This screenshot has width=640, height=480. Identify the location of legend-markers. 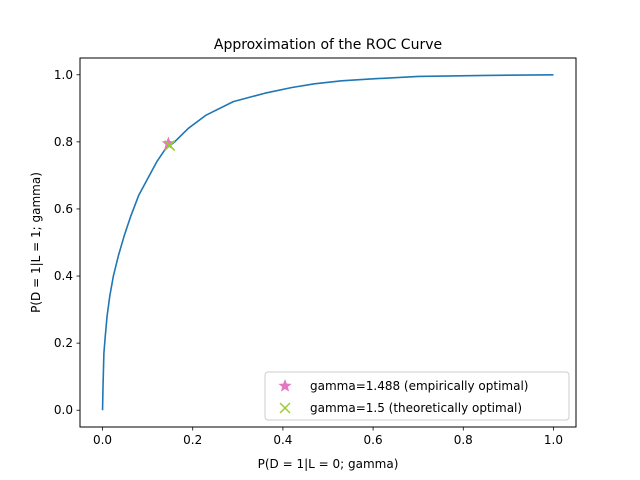
(285, 396).